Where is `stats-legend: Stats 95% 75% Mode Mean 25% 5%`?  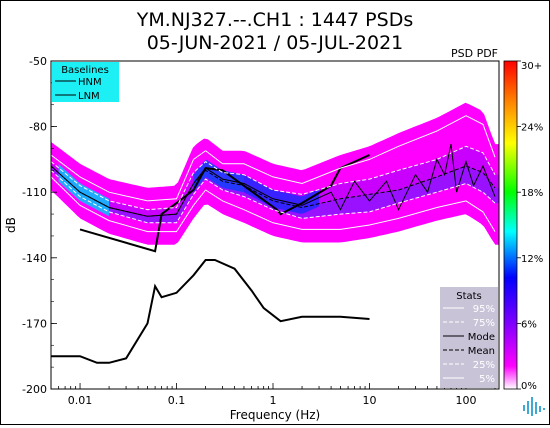 stats-legend: Stats 95% 75% Mode Mean 25% 5% is located at coordinates (469, 337).